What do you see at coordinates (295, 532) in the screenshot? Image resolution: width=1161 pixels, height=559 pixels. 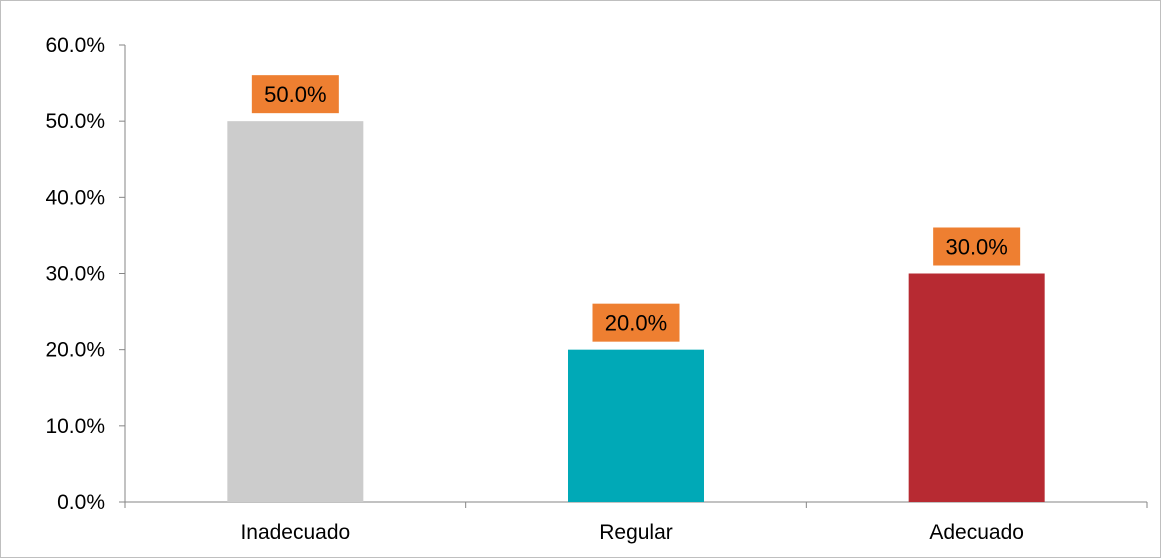 I see `x-category-label: Inadecuado` at bounding box center [295, 532].